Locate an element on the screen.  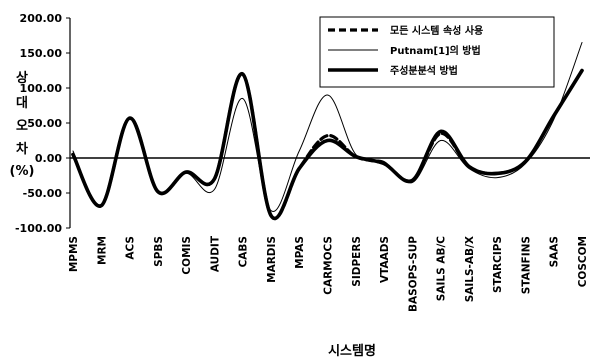
x-category-label: COMIS is located at coordinates (187, 255).